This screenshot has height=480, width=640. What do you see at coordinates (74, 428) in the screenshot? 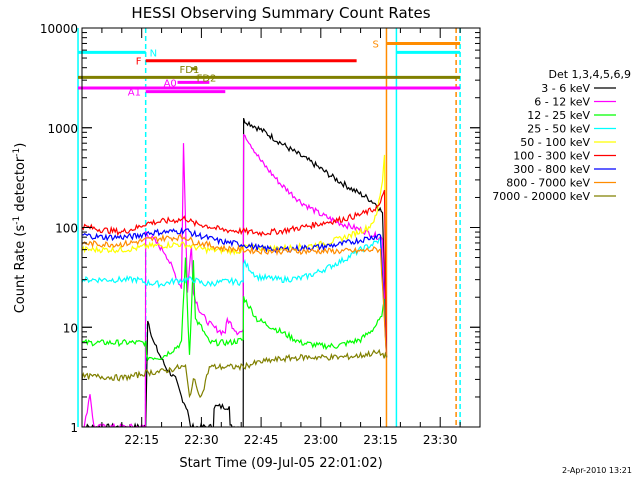
I see `y-tick-label: 1` at bounding box center [74, 428].